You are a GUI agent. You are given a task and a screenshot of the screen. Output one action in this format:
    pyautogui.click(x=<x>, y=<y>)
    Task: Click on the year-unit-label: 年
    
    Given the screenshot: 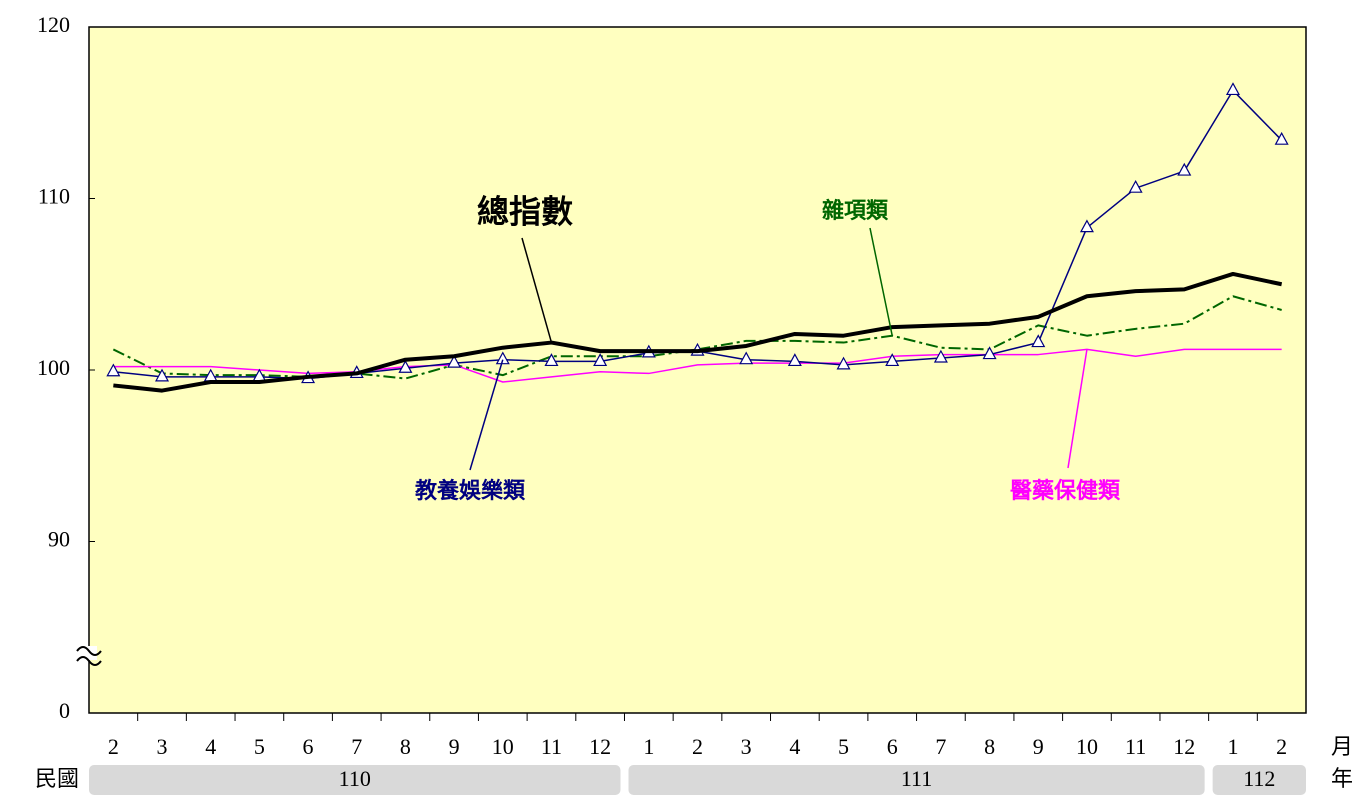 What is the action you would take?
    pyautogui.click(x=1342, y=778)
    